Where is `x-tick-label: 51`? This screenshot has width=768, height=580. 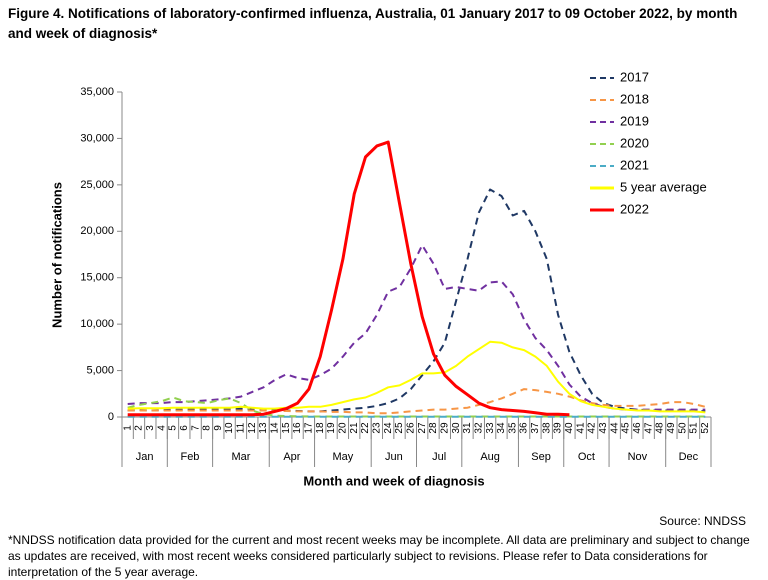
x-tick-label: 51 is located at coordinates (694, 428).